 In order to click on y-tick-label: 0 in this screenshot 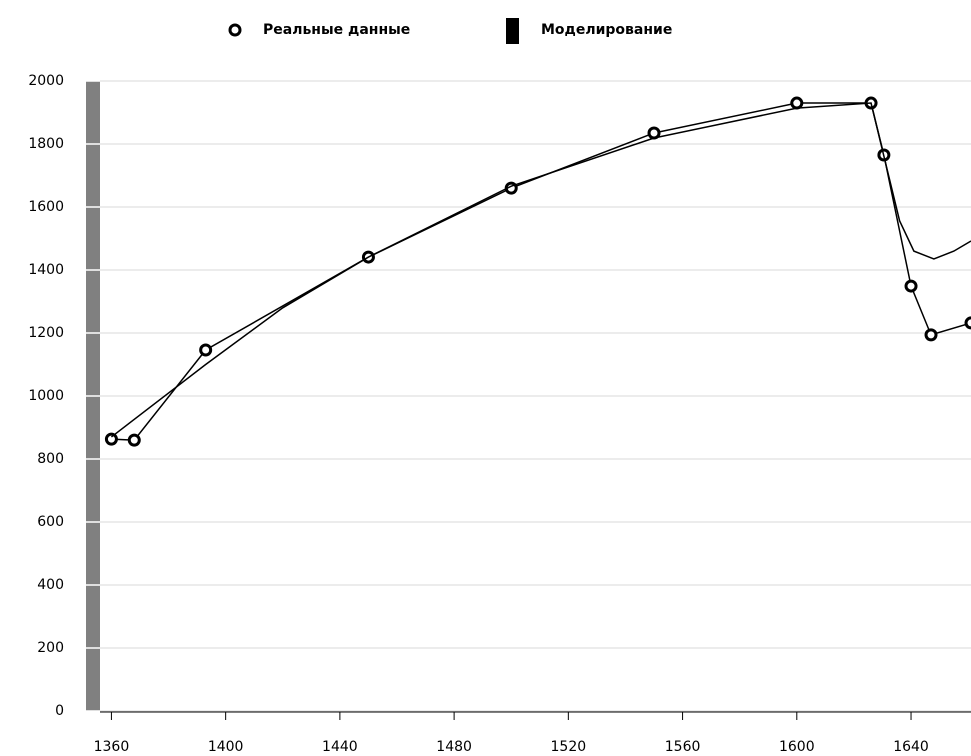, I will do `click(59, 711)`.